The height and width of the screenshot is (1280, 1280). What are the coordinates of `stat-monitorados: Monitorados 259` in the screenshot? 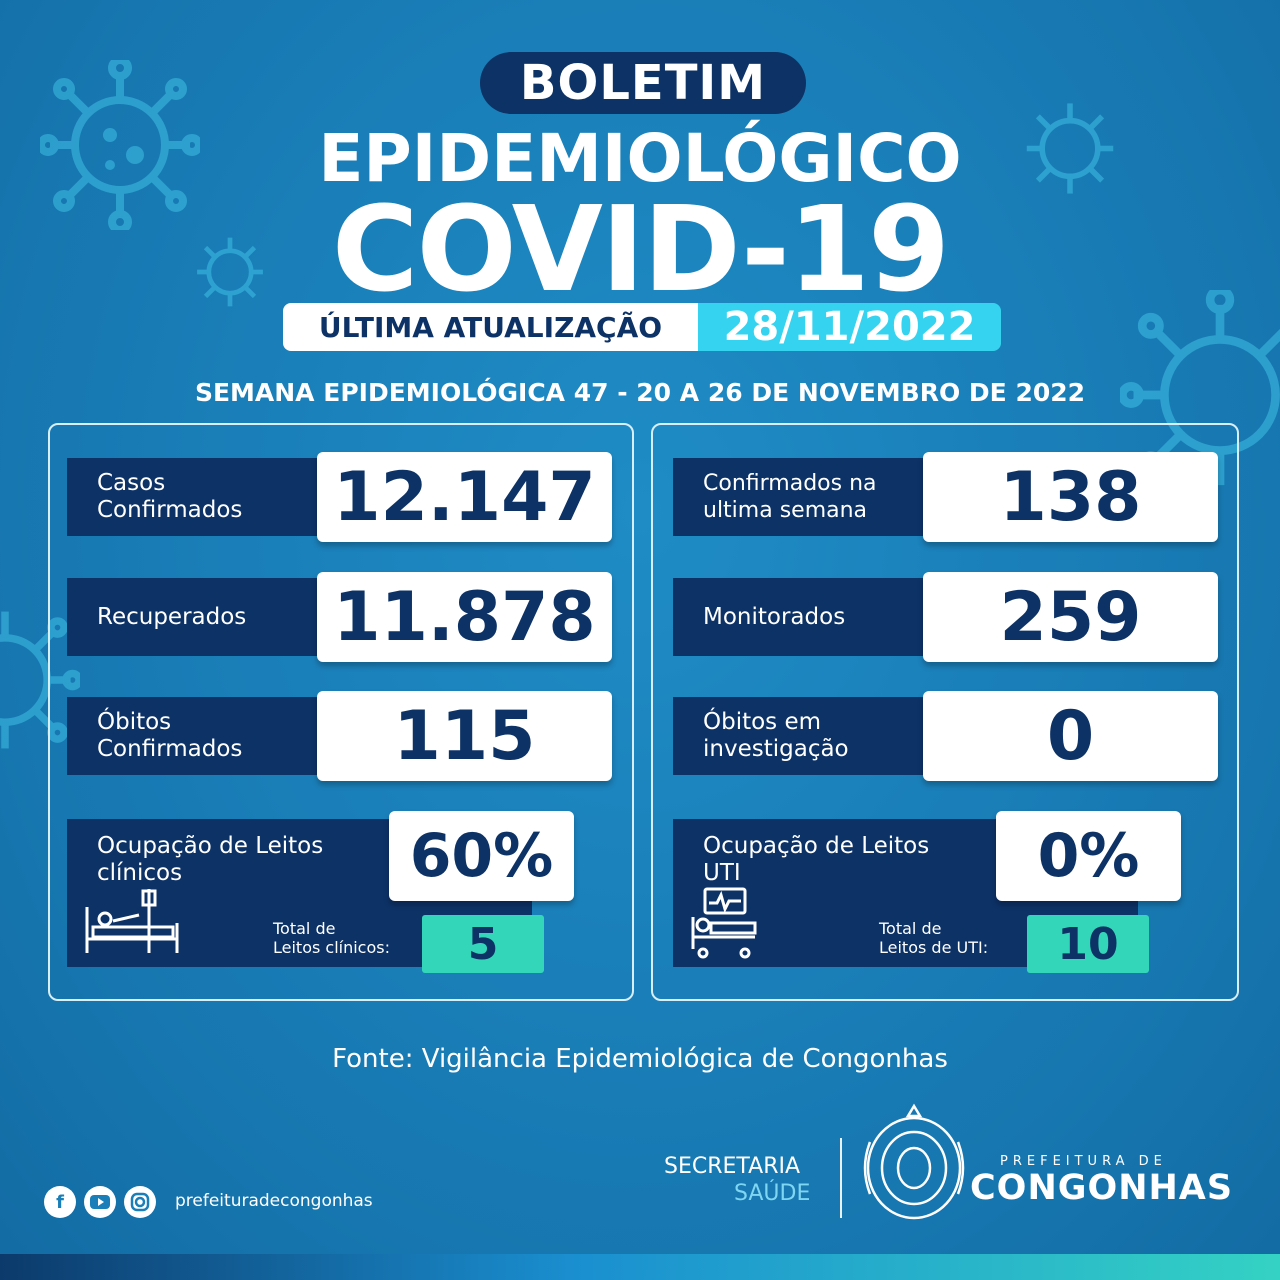 It's located at (945, 617).